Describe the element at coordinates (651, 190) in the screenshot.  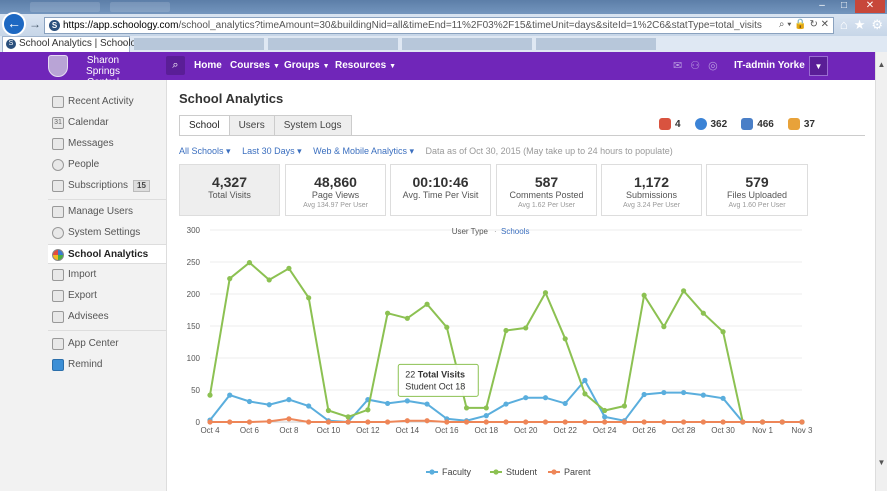
I see `stat-submissions: 1,172 Submissions Avg 3.24 Per User` at that location.